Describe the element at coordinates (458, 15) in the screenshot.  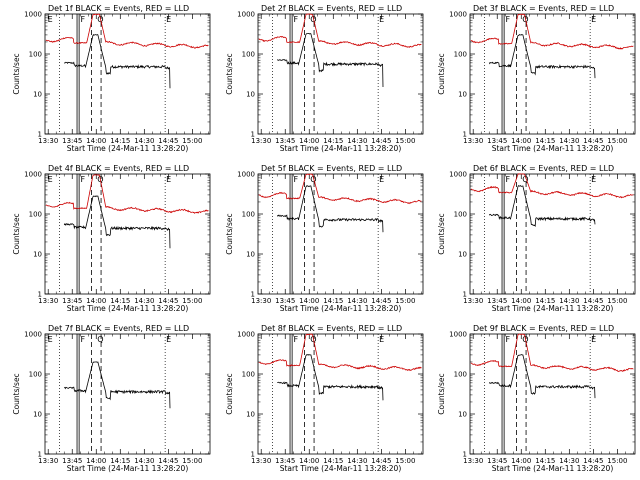
I see `y-tick-label: 1000` at that location.